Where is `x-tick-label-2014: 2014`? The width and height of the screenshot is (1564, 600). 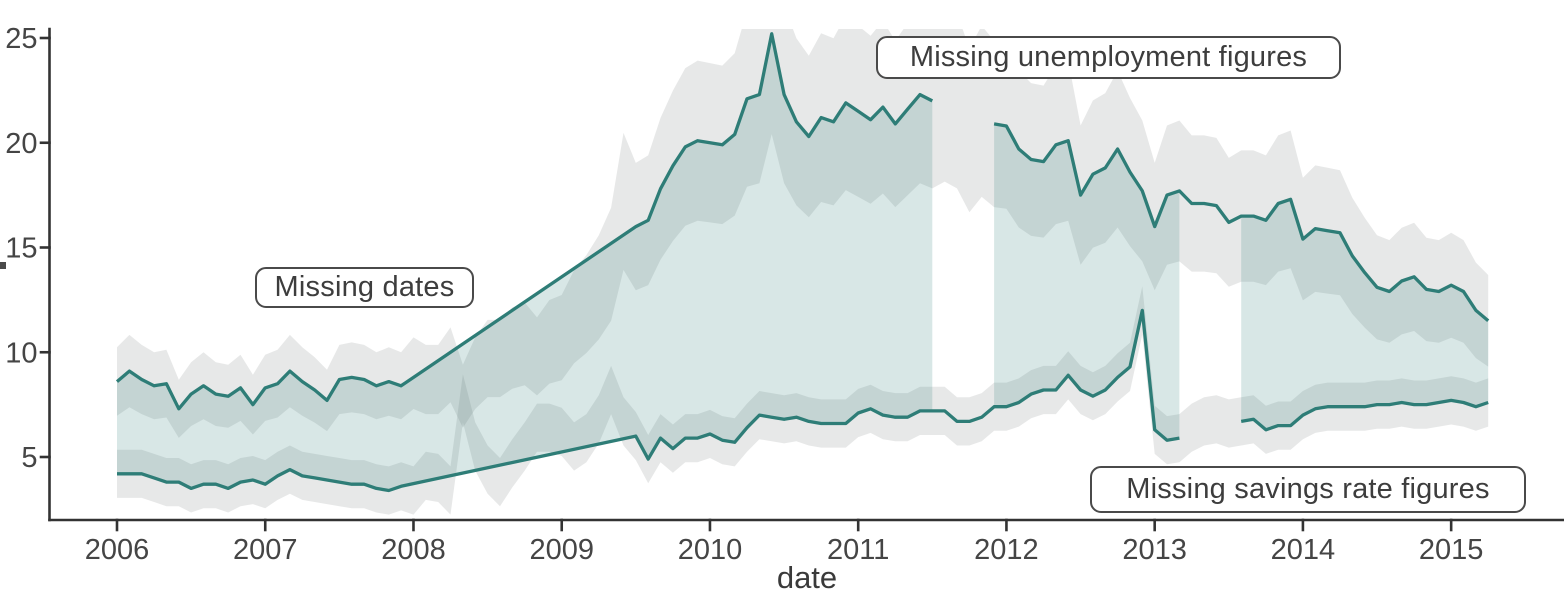 x-tick-label-2014: 2014 is located at coordinates (1303, 550).